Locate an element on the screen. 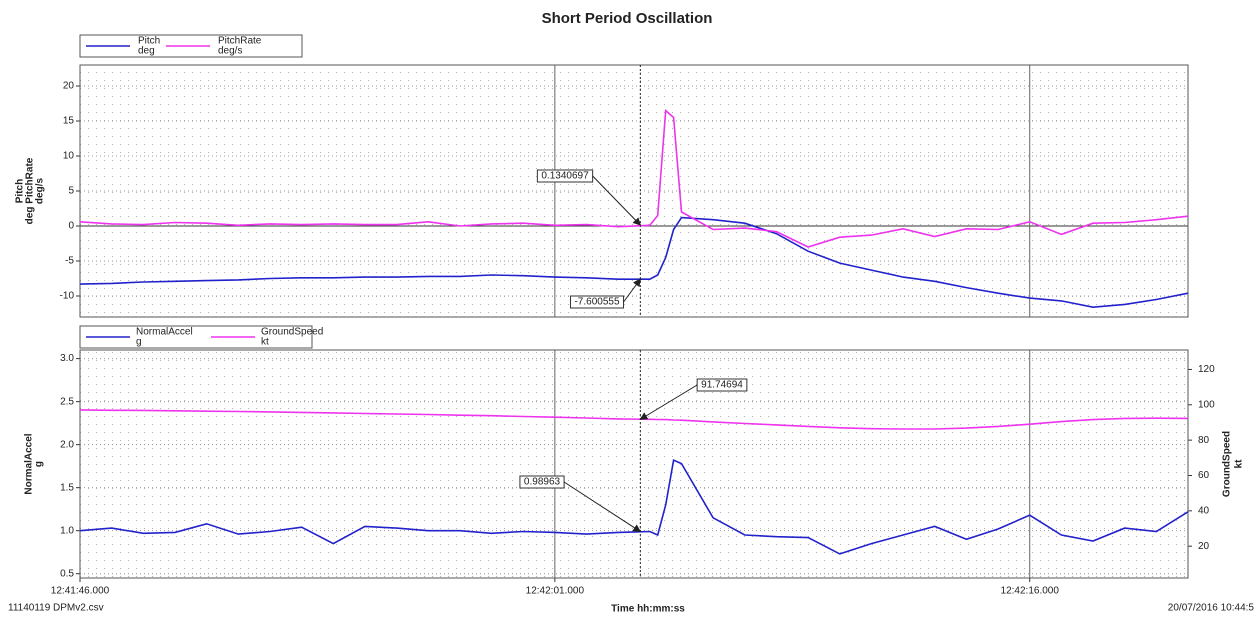 This screenshot has height=619, width=1254. y-tick-label: 3.0 is located at coordinates (67, 358).